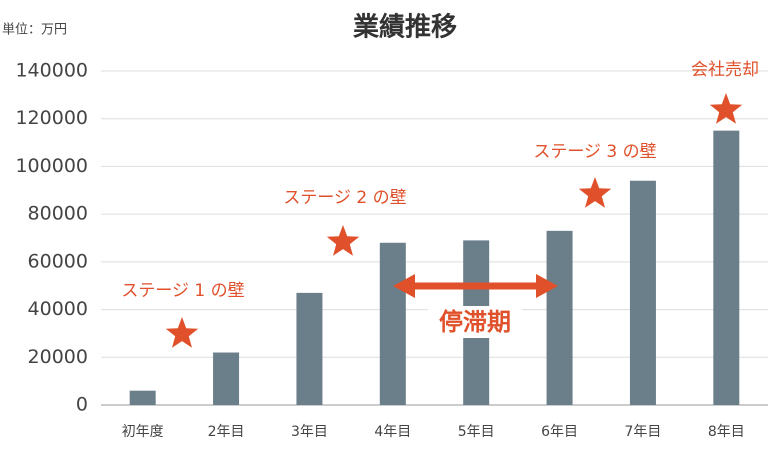 Image resolution: width=768 pixels, height=450 pixels. What do you see at coordinates (51, 166) in the screenshot?
I see `y-tick-label: 100000` at bounding box center [51, 166].